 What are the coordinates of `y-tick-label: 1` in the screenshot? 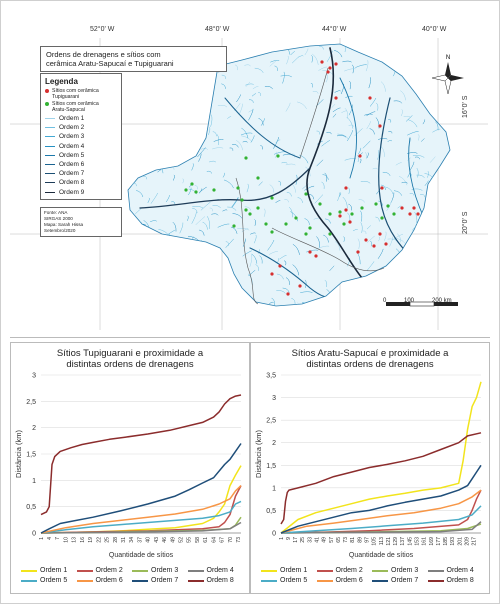 It's located at (274, 488).